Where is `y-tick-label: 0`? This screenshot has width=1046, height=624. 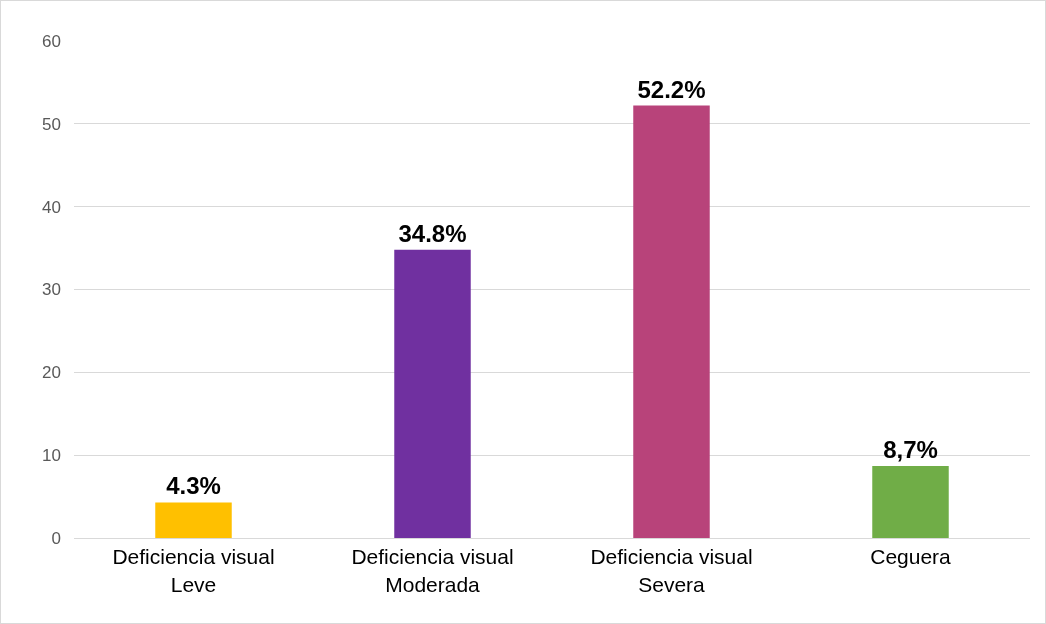 y-tick-label: 0 is located at coordinates (56, 538).